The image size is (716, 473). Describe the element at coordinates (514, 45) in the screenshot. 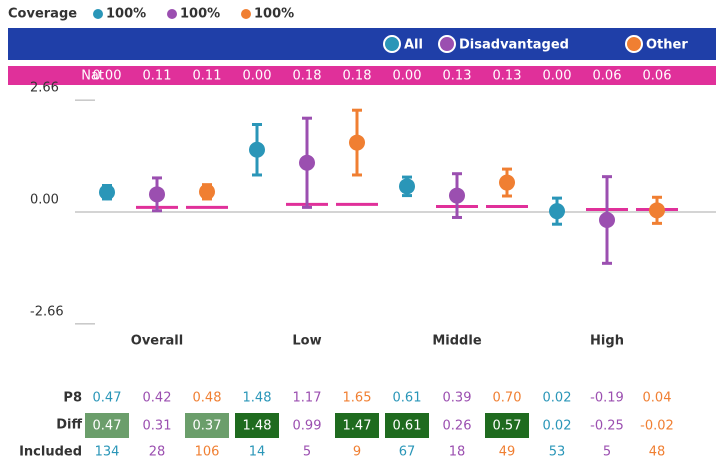

I see `legend-label: Disadvantaged` at that location.